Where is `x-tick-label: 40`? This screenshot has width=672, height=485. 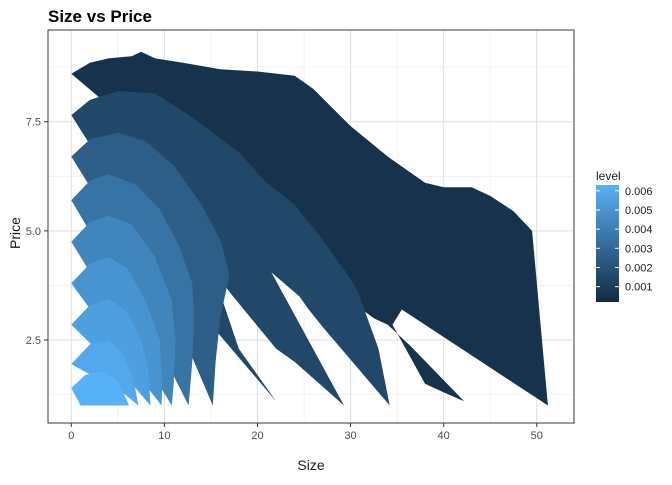
x-tick-label: 40 is located at coordinates (444, 436).